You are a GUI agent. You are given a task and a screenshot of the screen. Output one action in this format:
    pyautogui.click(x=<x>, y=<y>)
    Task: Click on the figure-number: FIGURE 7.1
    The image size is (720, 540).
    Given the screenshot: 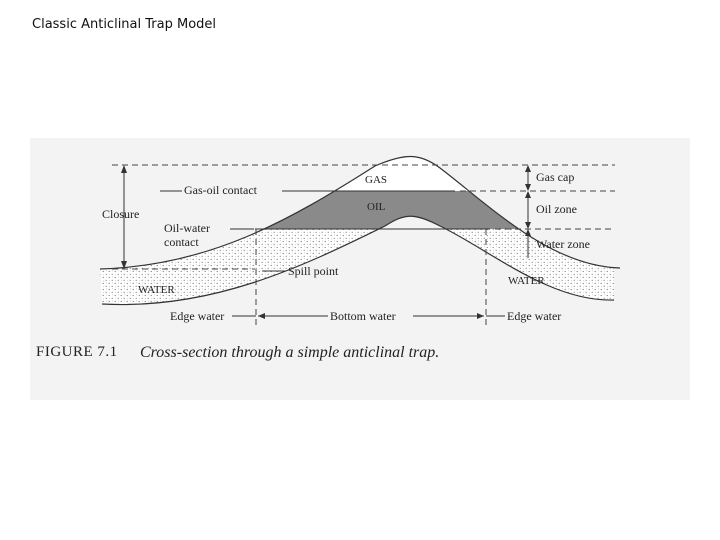 What is the action you would take?
    pyautogui.click(x=77, y=352)
    